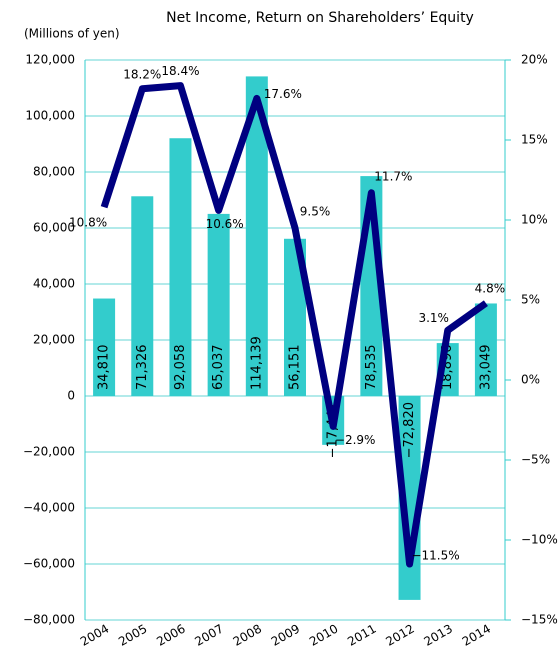  What do you see at coordinates (530, 380) in the screenshot?
I see `y2-tick-label: 0%` at bounding box center [530, 380].